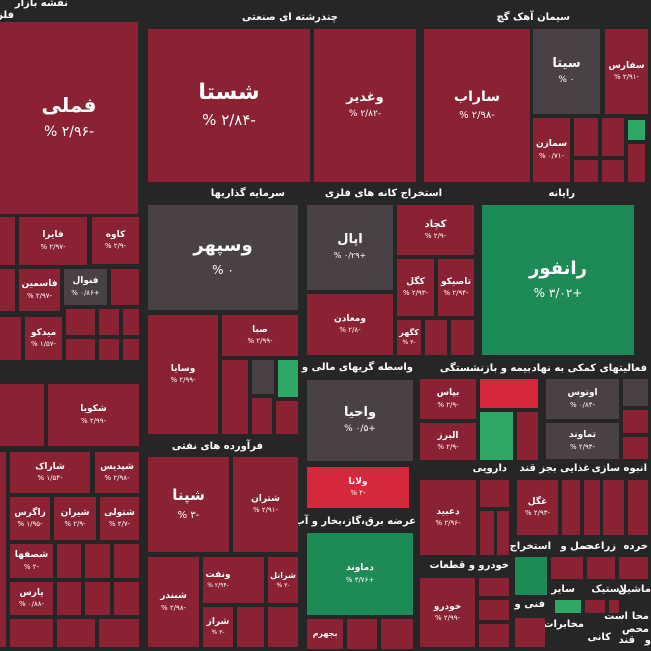 The width and height of the screenshot is (651, 651). Describe the element at coordinates (75, 518) in the screenshot. I see `stock-tile: شیران -۲/۹ %` at that location.